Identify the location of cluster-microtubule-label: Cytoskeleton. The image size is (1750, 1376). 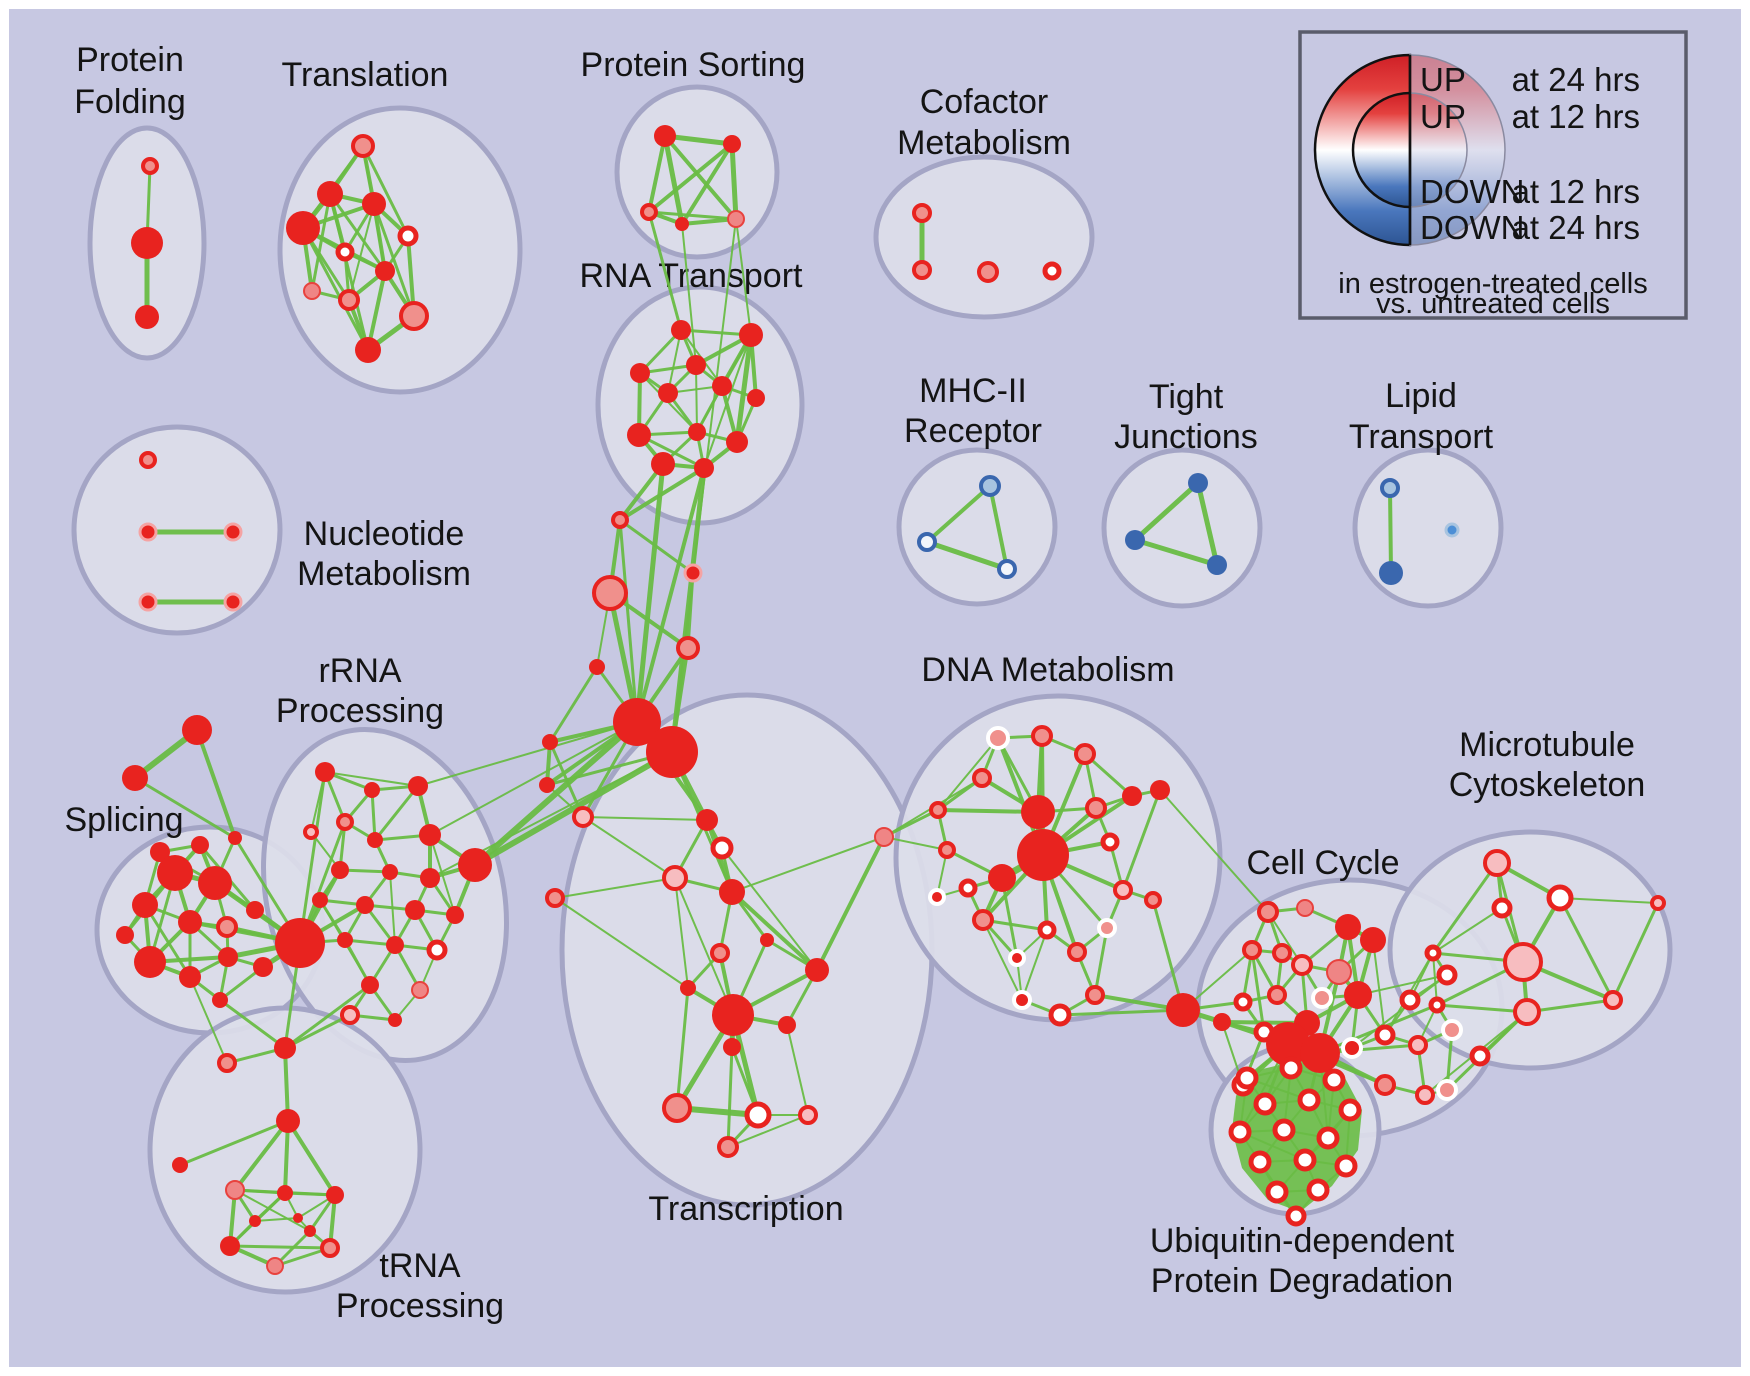
(1547, 785).